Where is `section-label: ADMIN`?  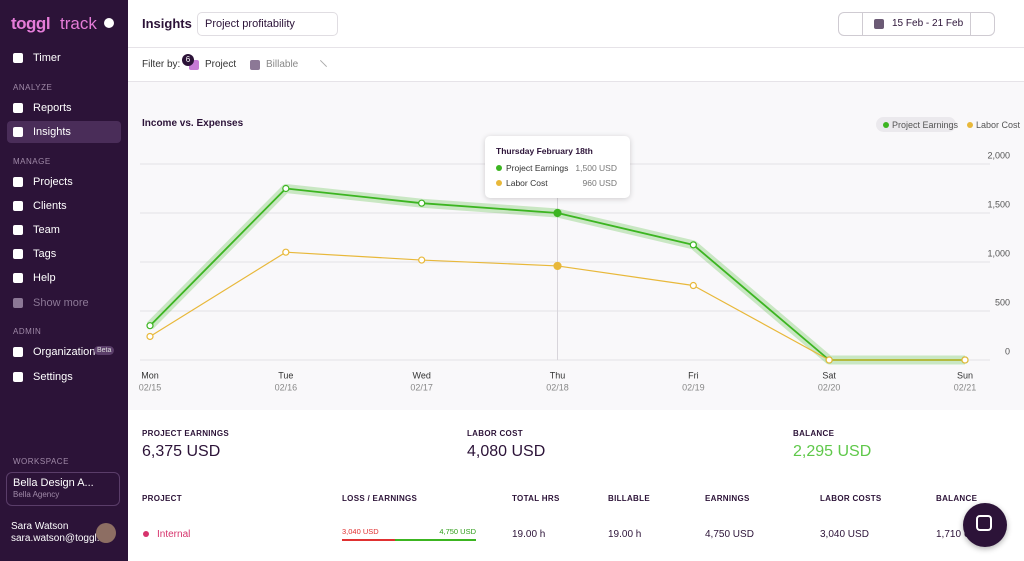 section-label: ADMIN is located at coordinates (27, 331).